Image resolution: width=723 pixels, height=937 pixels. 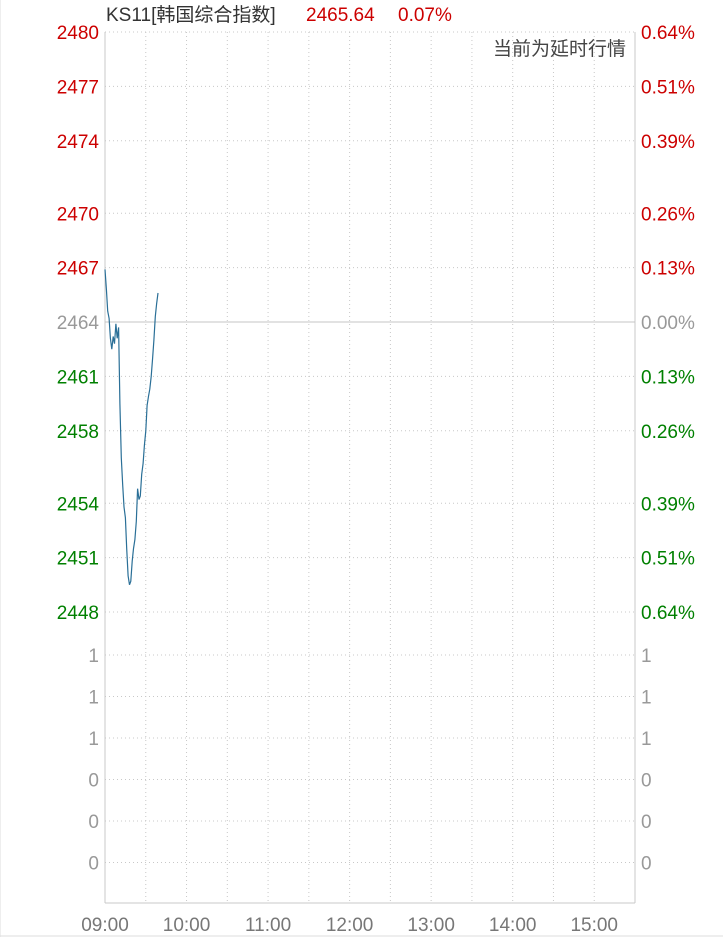 What do you see at coordinates (340, 15) in the screenshot?
I see `index-price: 2465.64` at bounding box center [340, 15].